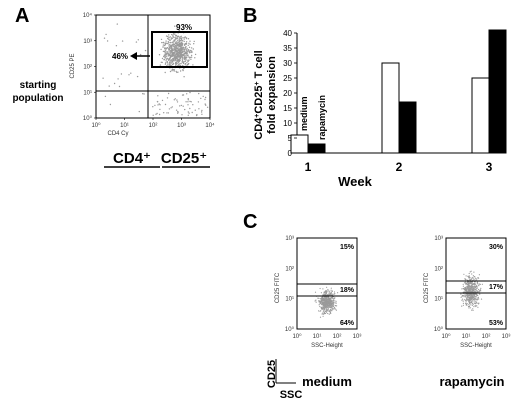 The image size is (520, 406). I want to click on chart-ylabel: CD4+CD25+ T cell fold expansion, so click(265, 95).